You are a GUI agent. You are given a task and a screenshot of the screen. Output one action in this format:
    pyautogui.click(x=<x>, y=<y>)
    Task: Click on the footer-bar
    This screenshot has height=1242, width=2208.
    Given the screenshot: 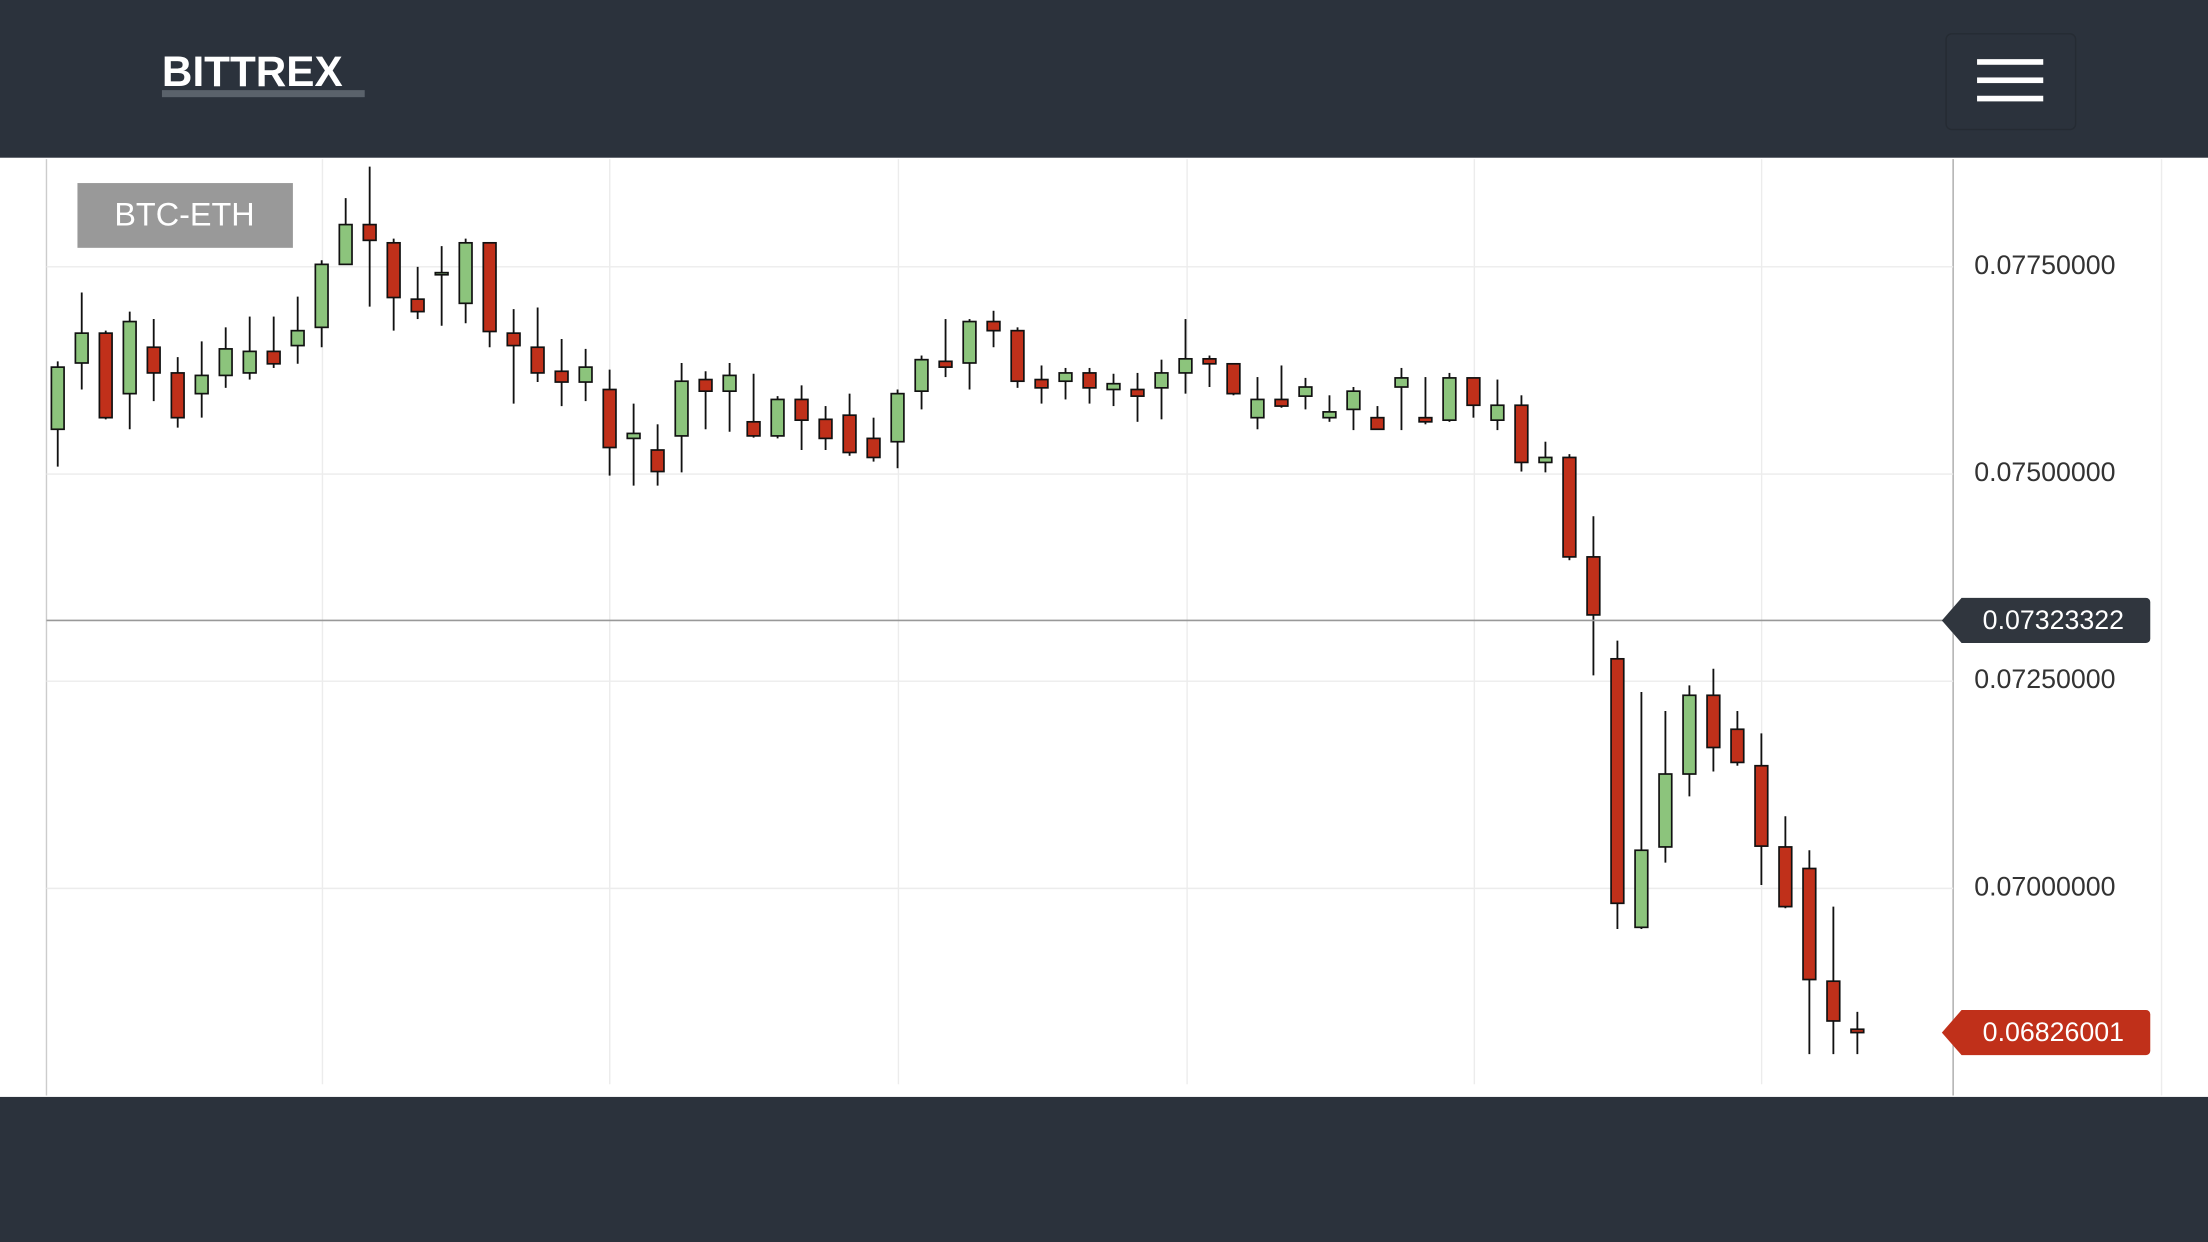 What is the action you would take?
    pyautogui.click(x=1104, y=1169)
    